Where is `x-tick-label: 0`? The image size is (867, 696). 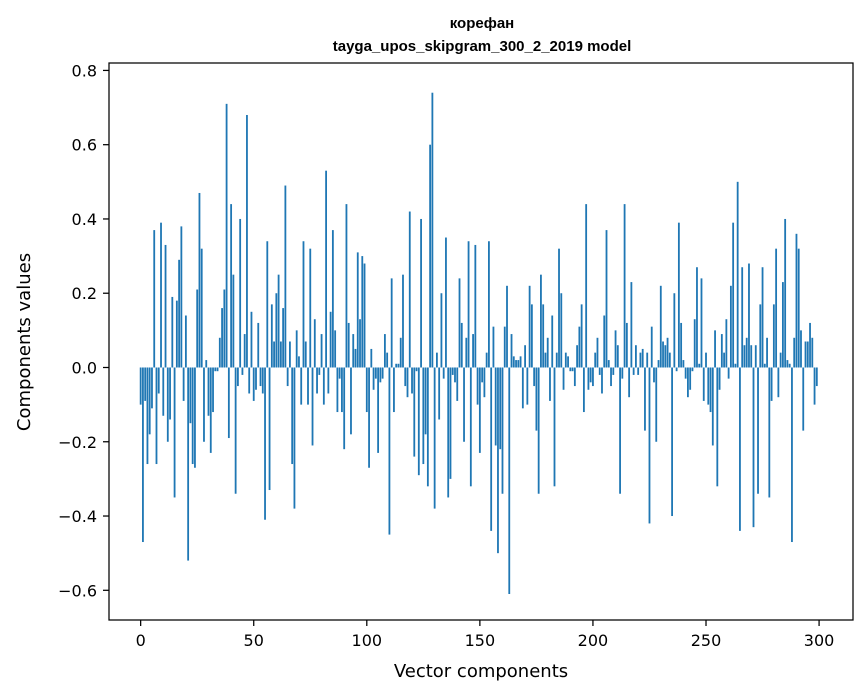 x-tick-label: 0 is located at coordinates (141, 640).